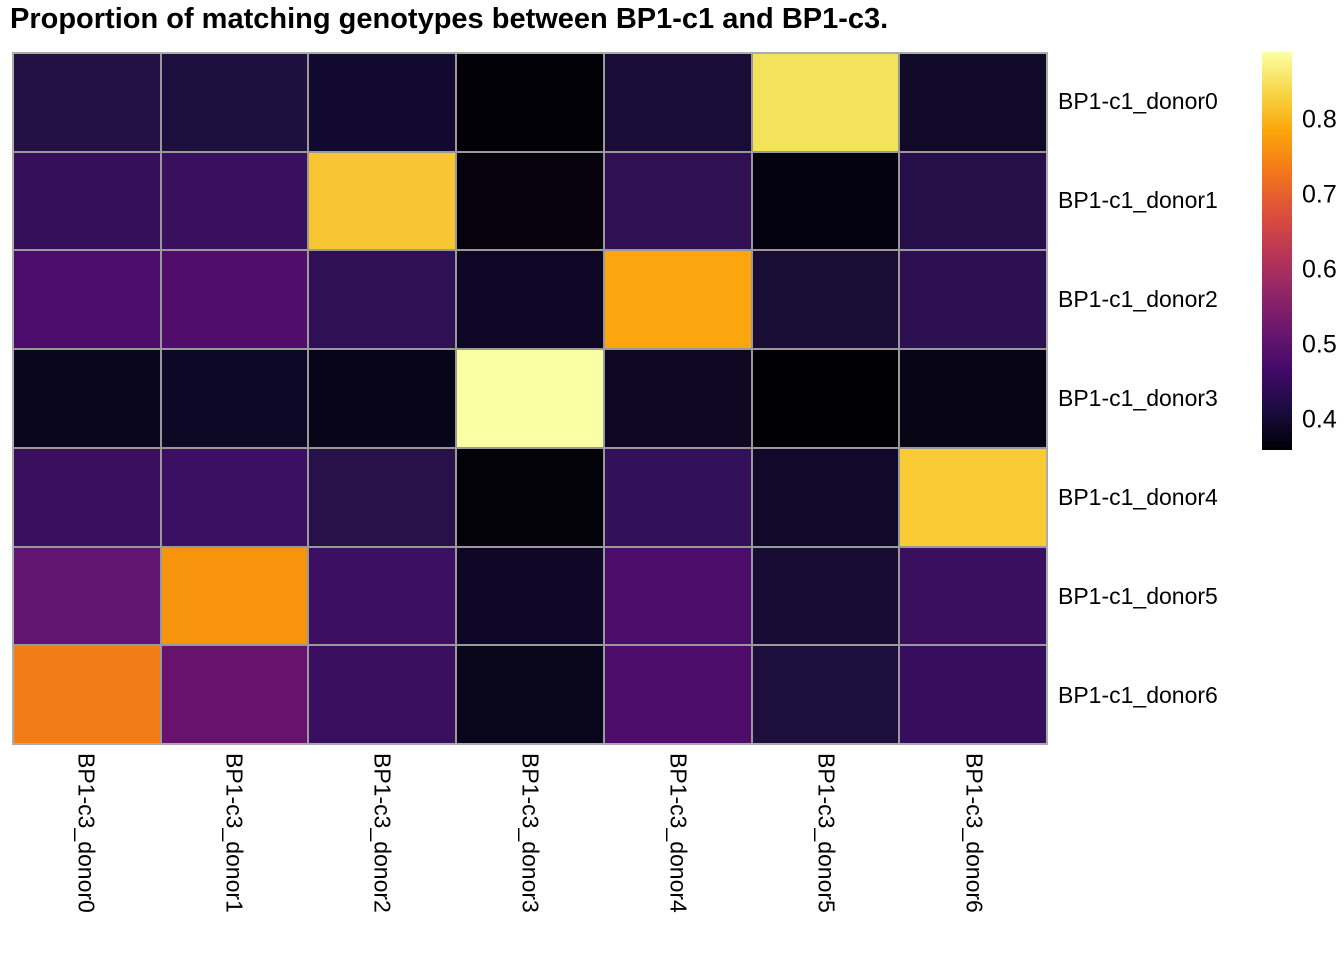 This screenshot has width=1344, height=960. Describe the element at coordinates (1319, 119) in the screenshot. I see `colorbar-tick: 0.8` at that location.